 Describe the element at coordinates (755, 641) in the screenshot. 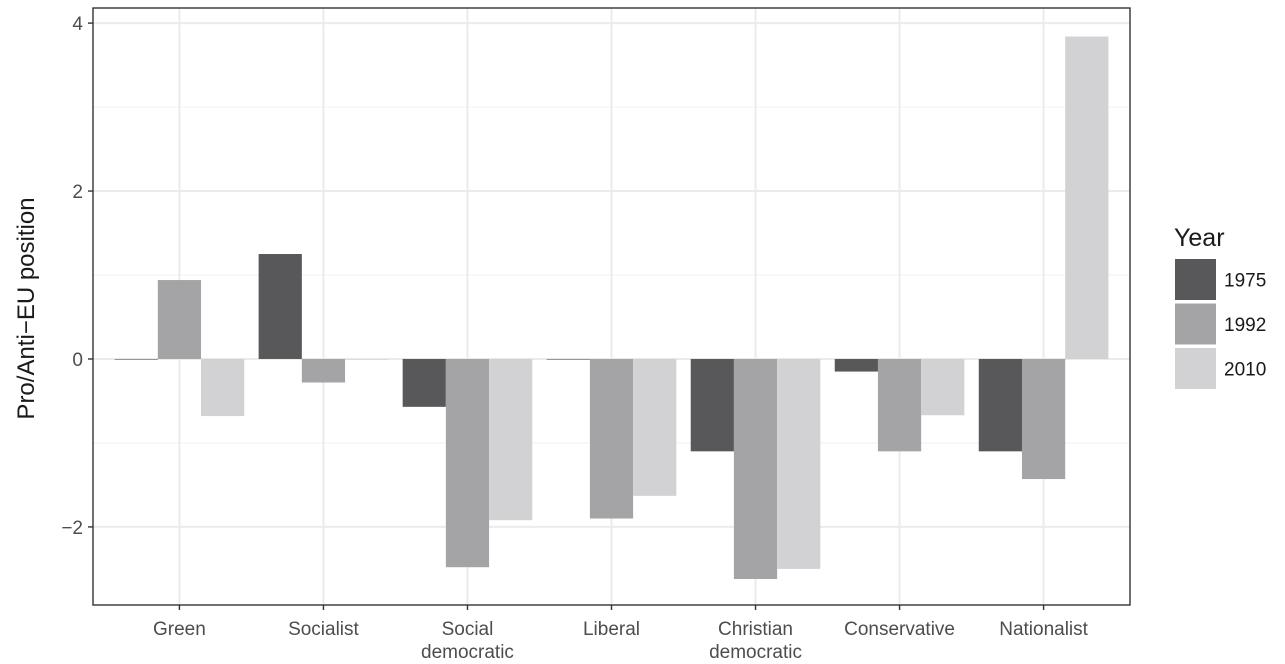

I see `x-tick-label: Christian democratic` at that location.